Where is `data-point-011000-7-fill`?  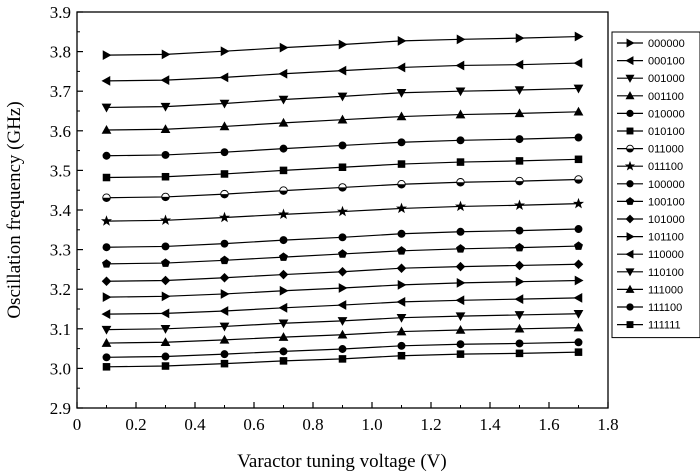 data-point-011000-7-fill is located at coordinates (519, 183).